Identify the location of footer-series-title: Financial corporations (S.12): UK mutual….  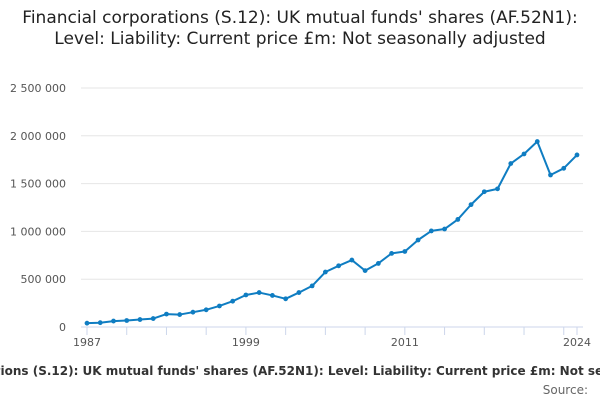
(300, 371).